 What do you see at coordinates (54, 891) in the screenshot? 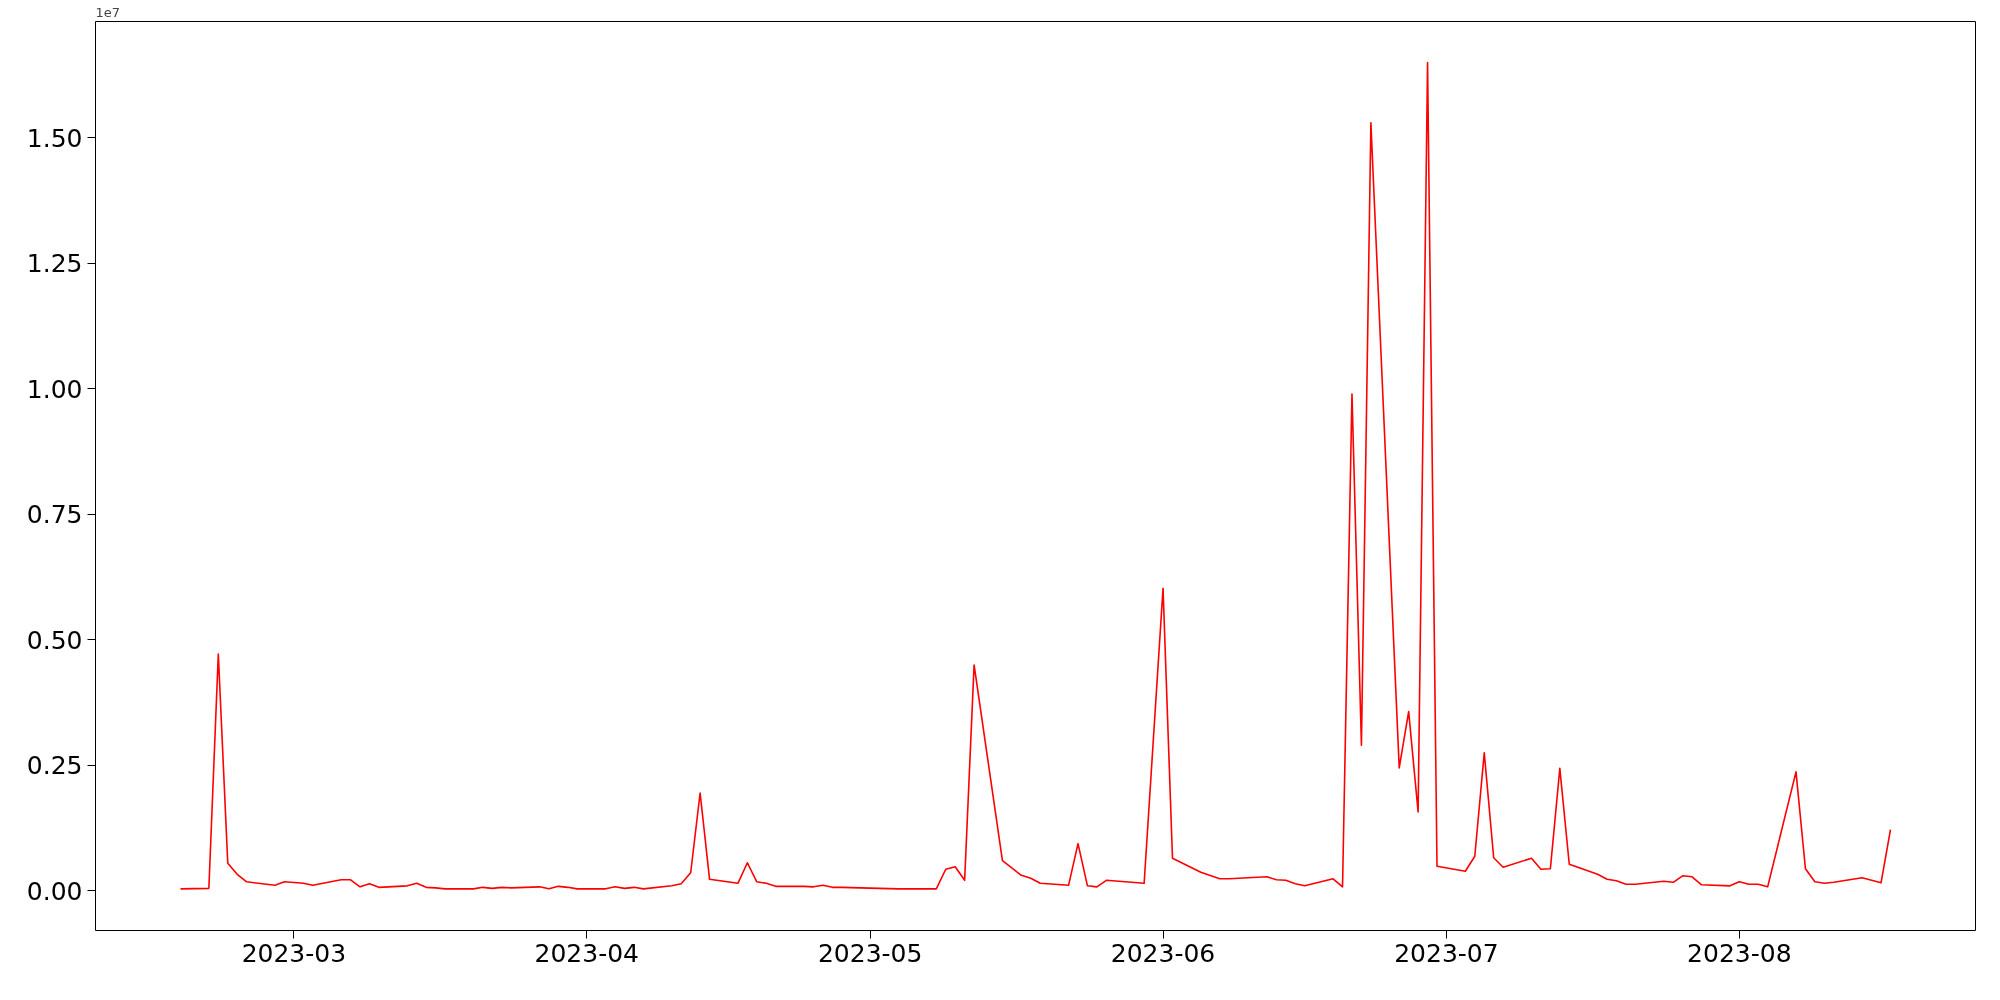
I see `y-tick-label: 0.00` at bounding box center [54, 891].